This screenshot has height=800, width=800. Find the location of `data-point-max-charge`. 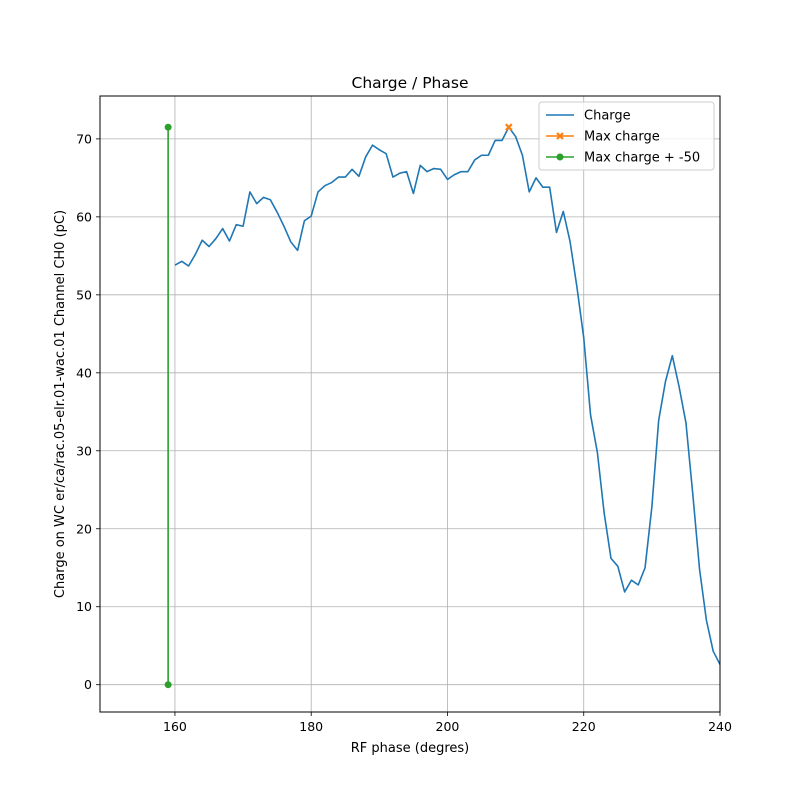

data-point-max-charge is located at coordinates (509, 127).